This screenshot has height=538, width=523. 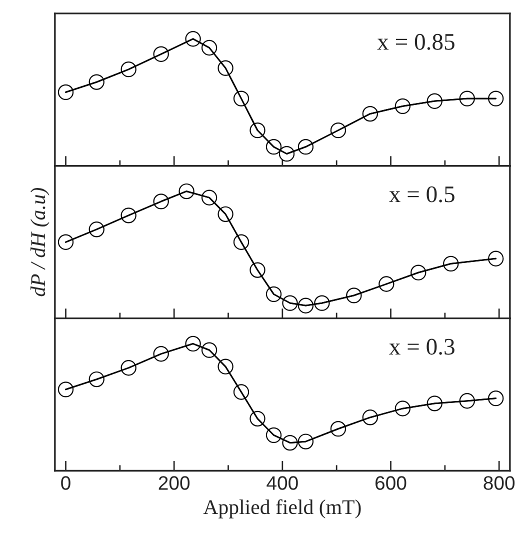 I want to click on x-tick-label: 600, so click(x=391, y=483).